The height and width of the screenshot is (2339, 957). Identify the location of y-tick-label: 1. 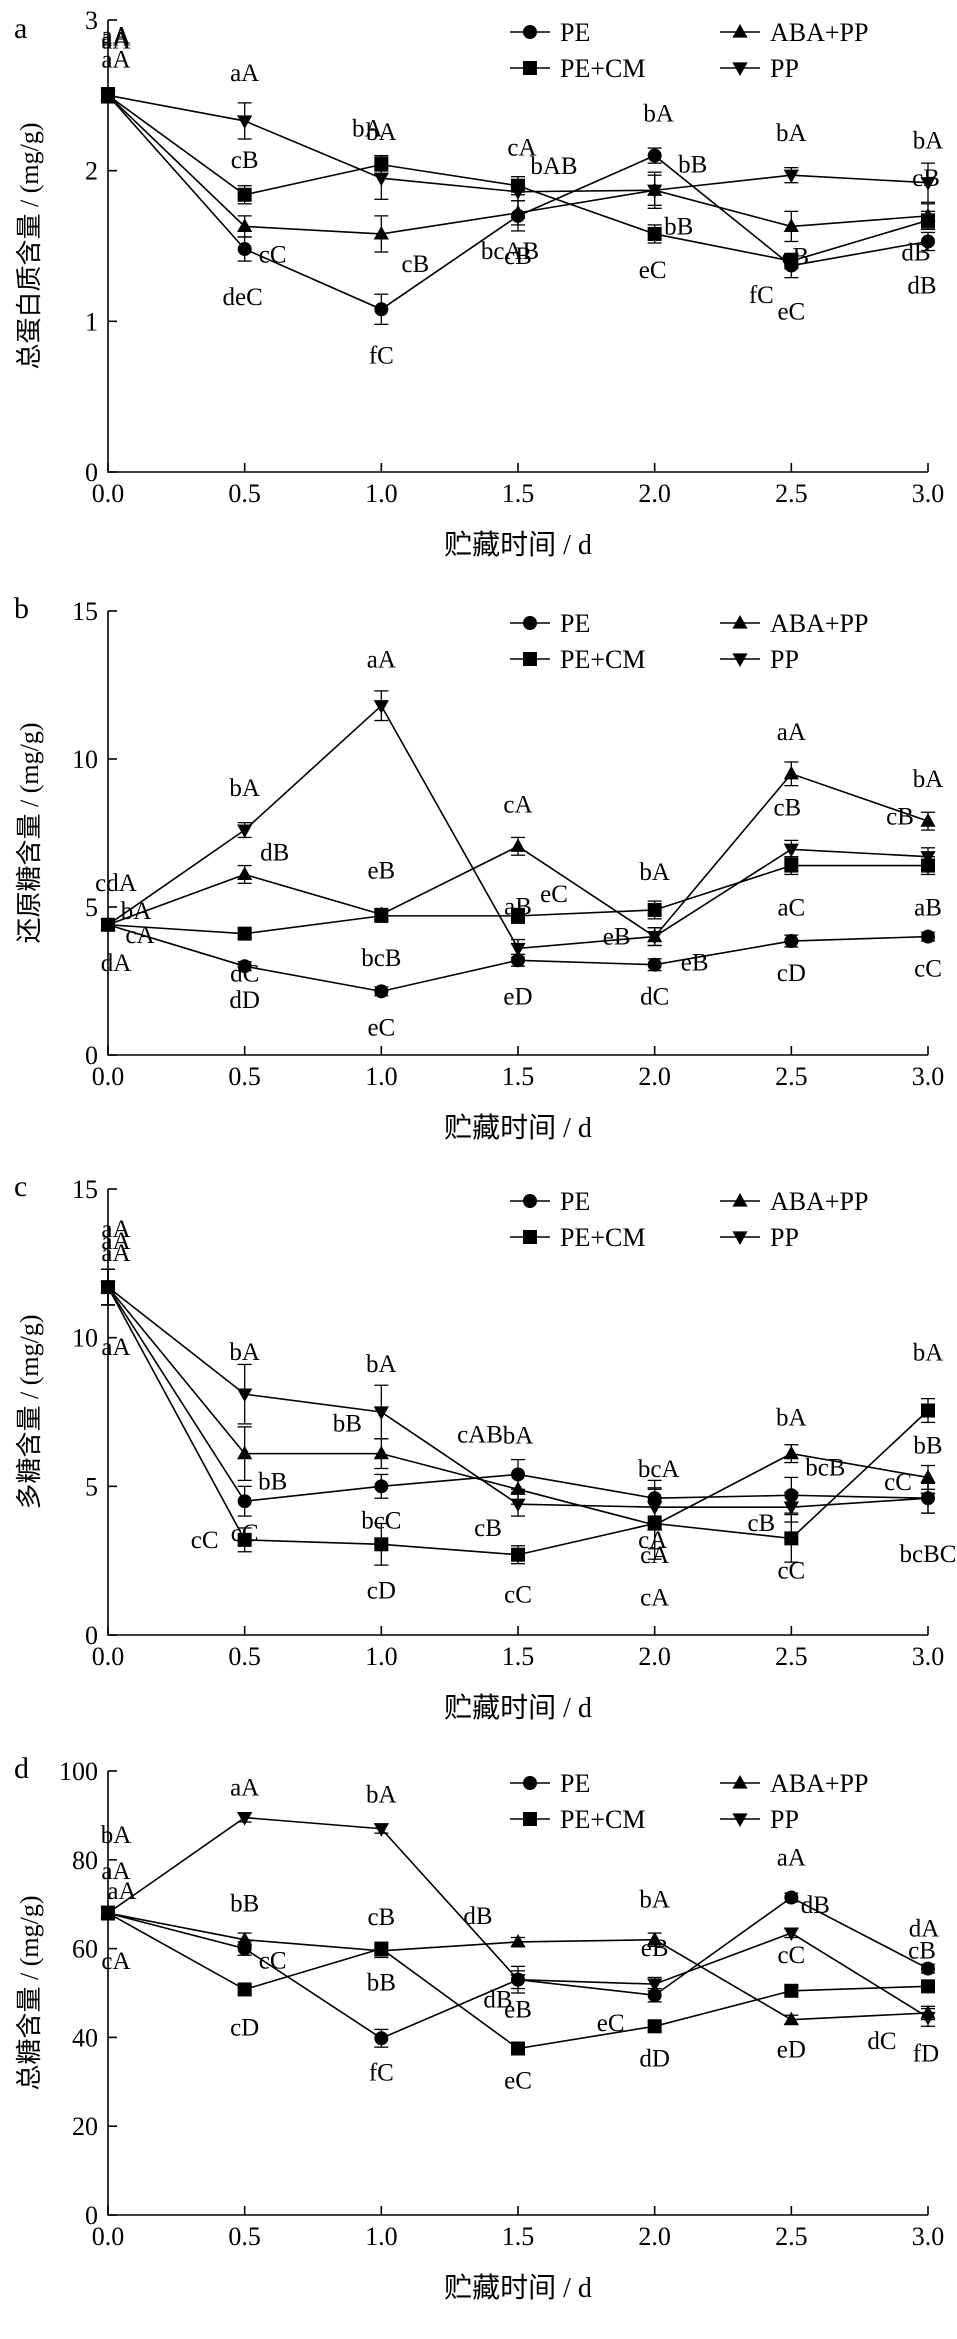
(91, 321).